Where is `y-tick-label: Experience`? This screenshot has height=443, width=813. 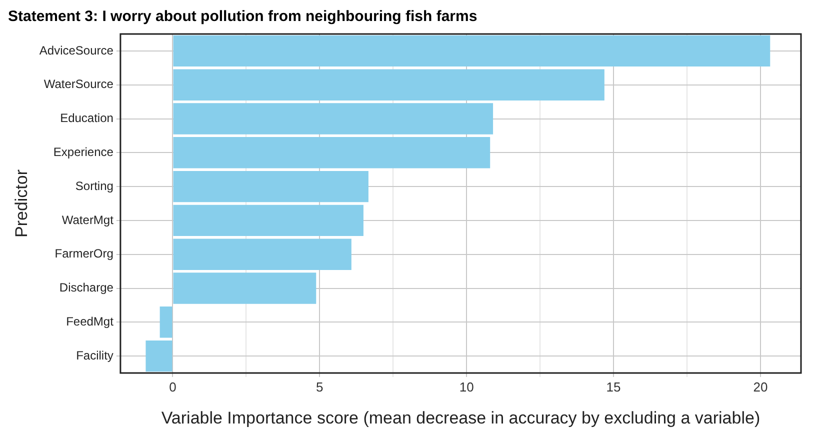 y-tick-label: Experience is located at coordinates (83, 151).